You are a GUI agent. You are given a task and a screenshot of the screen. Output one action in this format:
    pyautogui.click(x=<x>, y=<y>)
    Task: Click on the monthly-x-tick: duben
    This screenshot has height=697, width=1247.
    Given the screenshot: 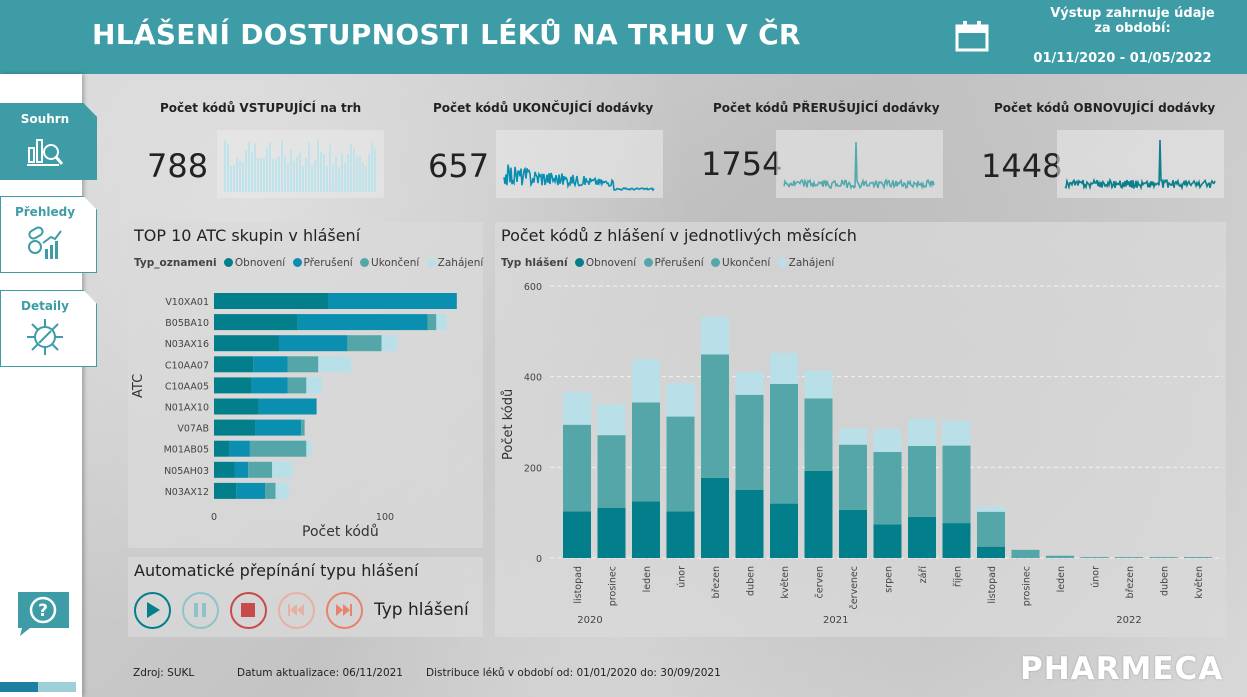 What is the action you would take?
    pyautogui.click(x=751, y=581)
    